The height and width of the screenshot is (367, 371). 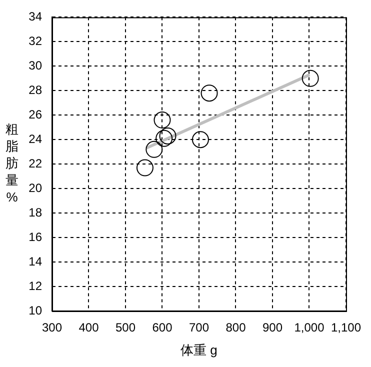 What do you see at coordinates (236, 327) in the screenshot?
I see `x-tick-label: 800` at bounding box center [236, 327].